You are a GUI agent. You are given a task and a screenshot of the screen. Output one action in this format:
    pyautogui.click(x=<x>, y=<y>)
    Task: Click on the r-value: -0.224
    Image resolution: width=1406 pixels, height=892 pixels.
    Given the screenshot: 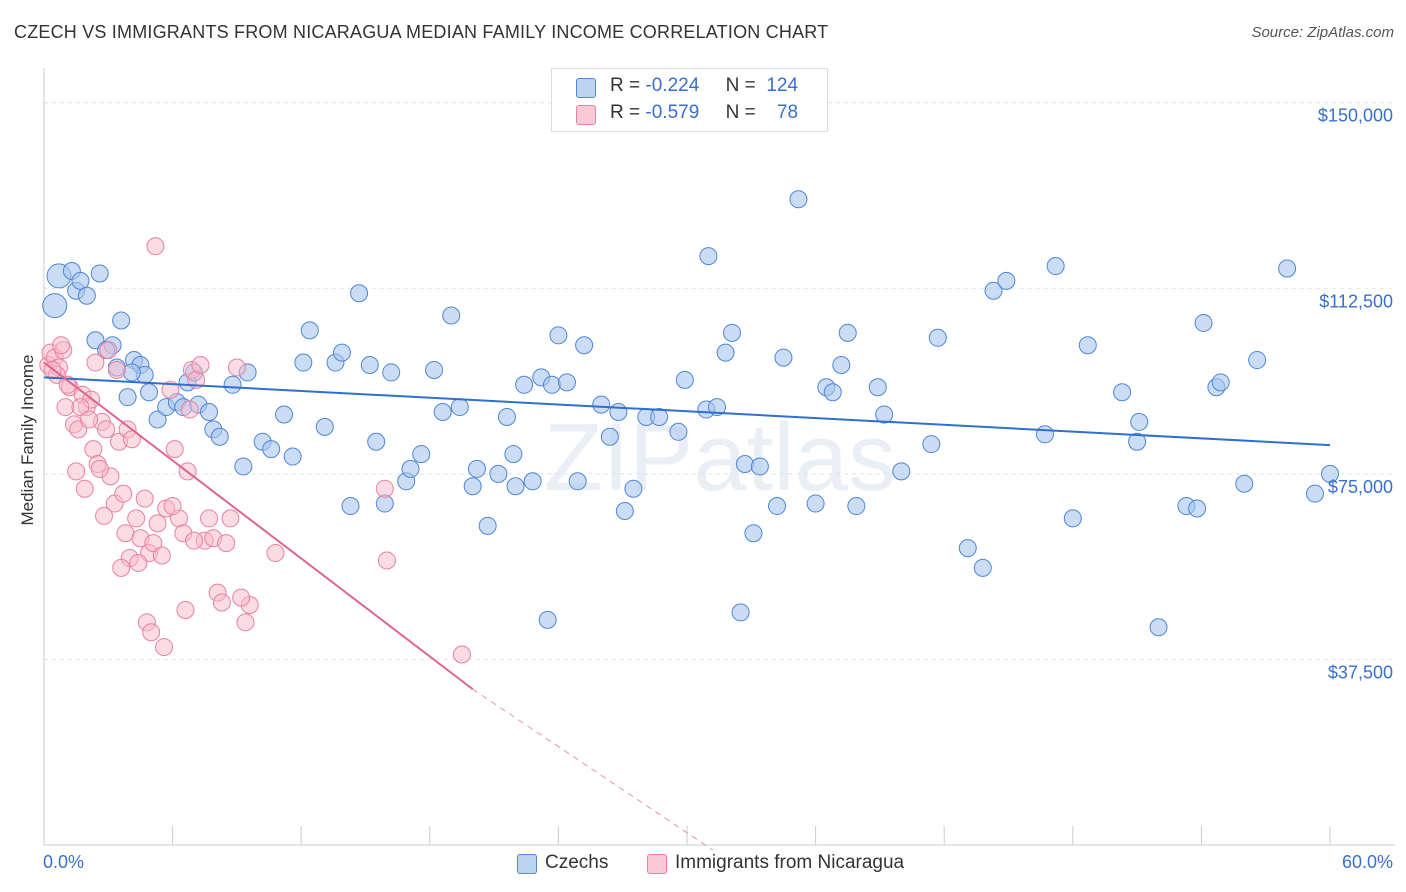 What is the action you would take?
    pyautogui.click(x=672, y=85)
    